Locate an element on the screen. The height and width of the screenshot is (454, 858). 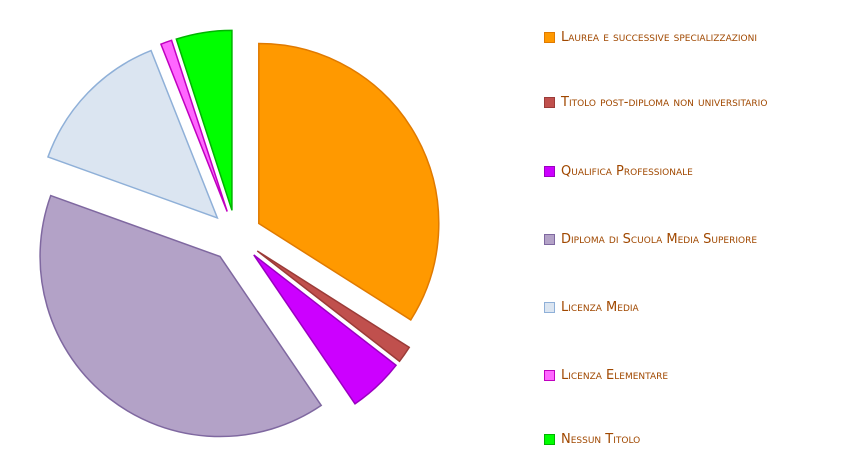
legend-label: Titolo post-diploma non universitario is located at coordinates (664, 102).